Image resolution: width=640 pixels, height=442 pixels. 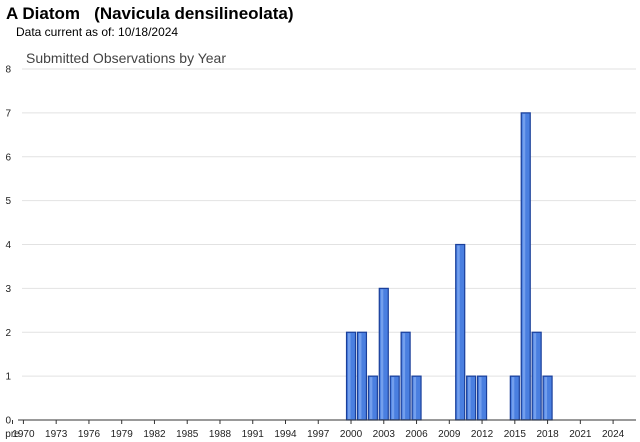 I want to click on x-tick-label: 2021, so click(x=580, y=434).